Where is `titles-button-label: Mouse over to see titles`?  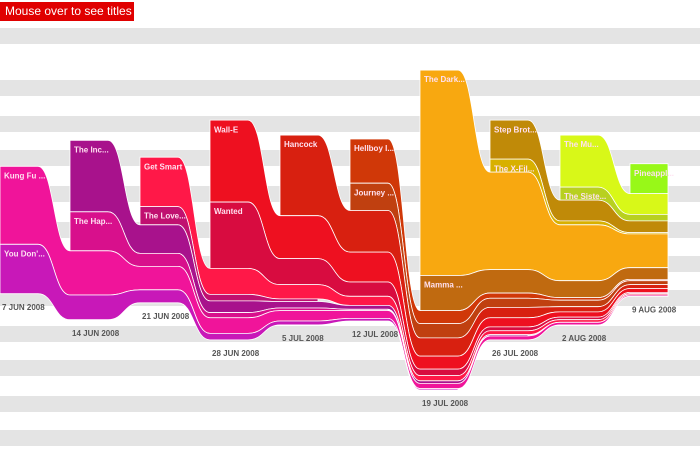
titles-button-label: Mouse over to see titles is located at coordinates (68, 11).